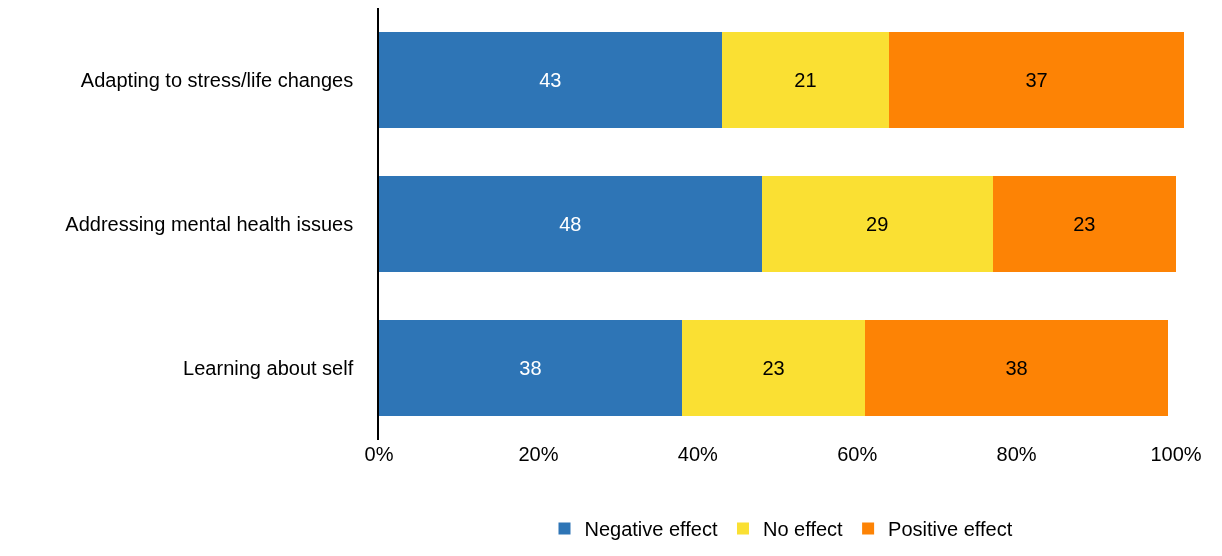 This screenshot has height=556, width=1222. Describe the element at coordinates (379, 454) in the screenshot. I see `x-tick-label: 0%` at that location.